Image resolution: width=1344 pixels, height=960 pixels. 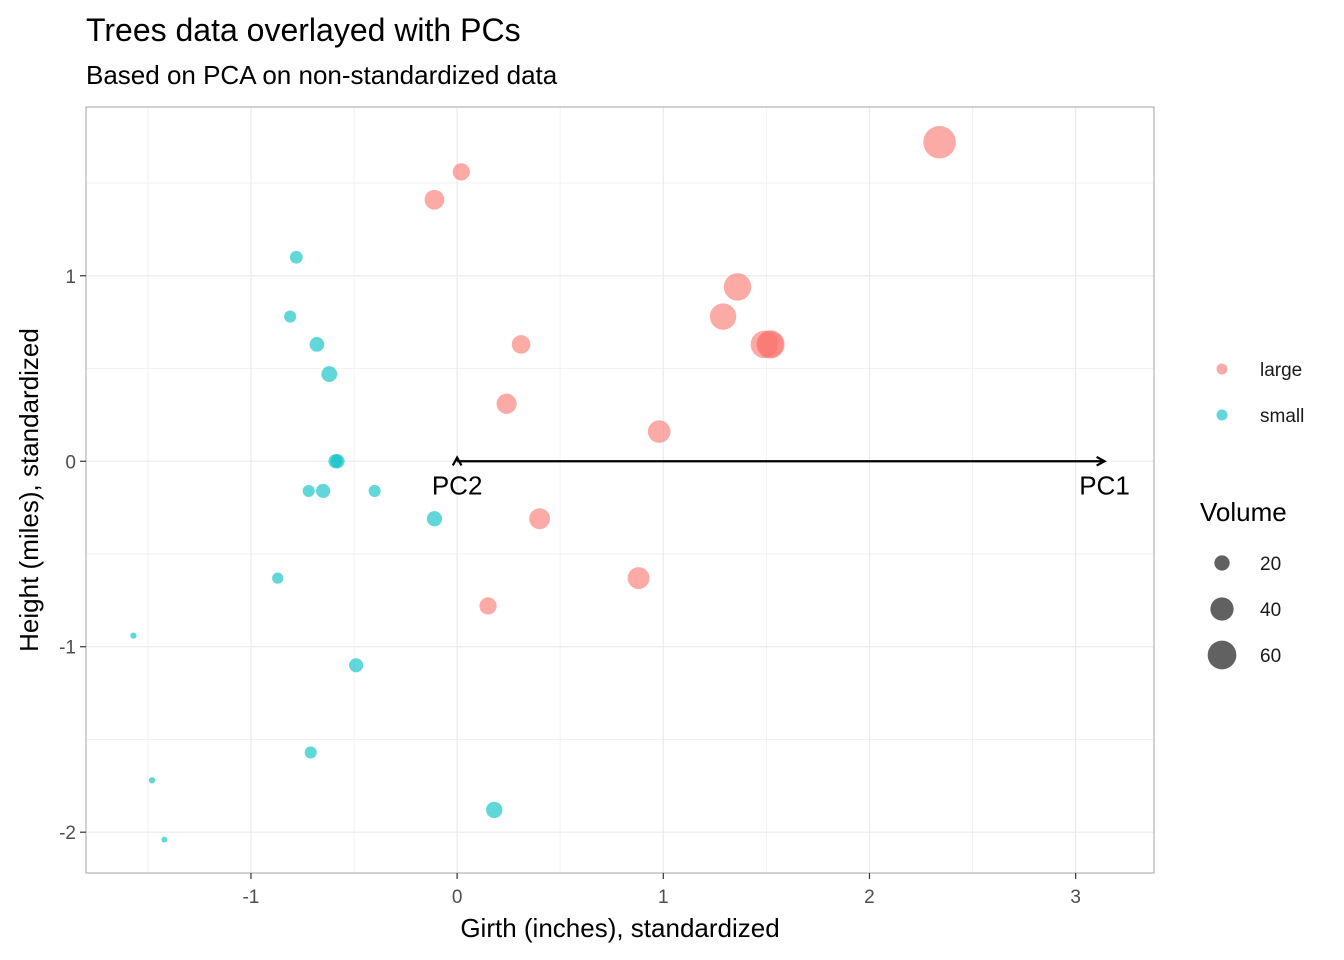 What do you see at coordinates (781, 477) in the screenshot?
I see `pc-arrows: PC1 PC2` at bounding box center [781, 477].